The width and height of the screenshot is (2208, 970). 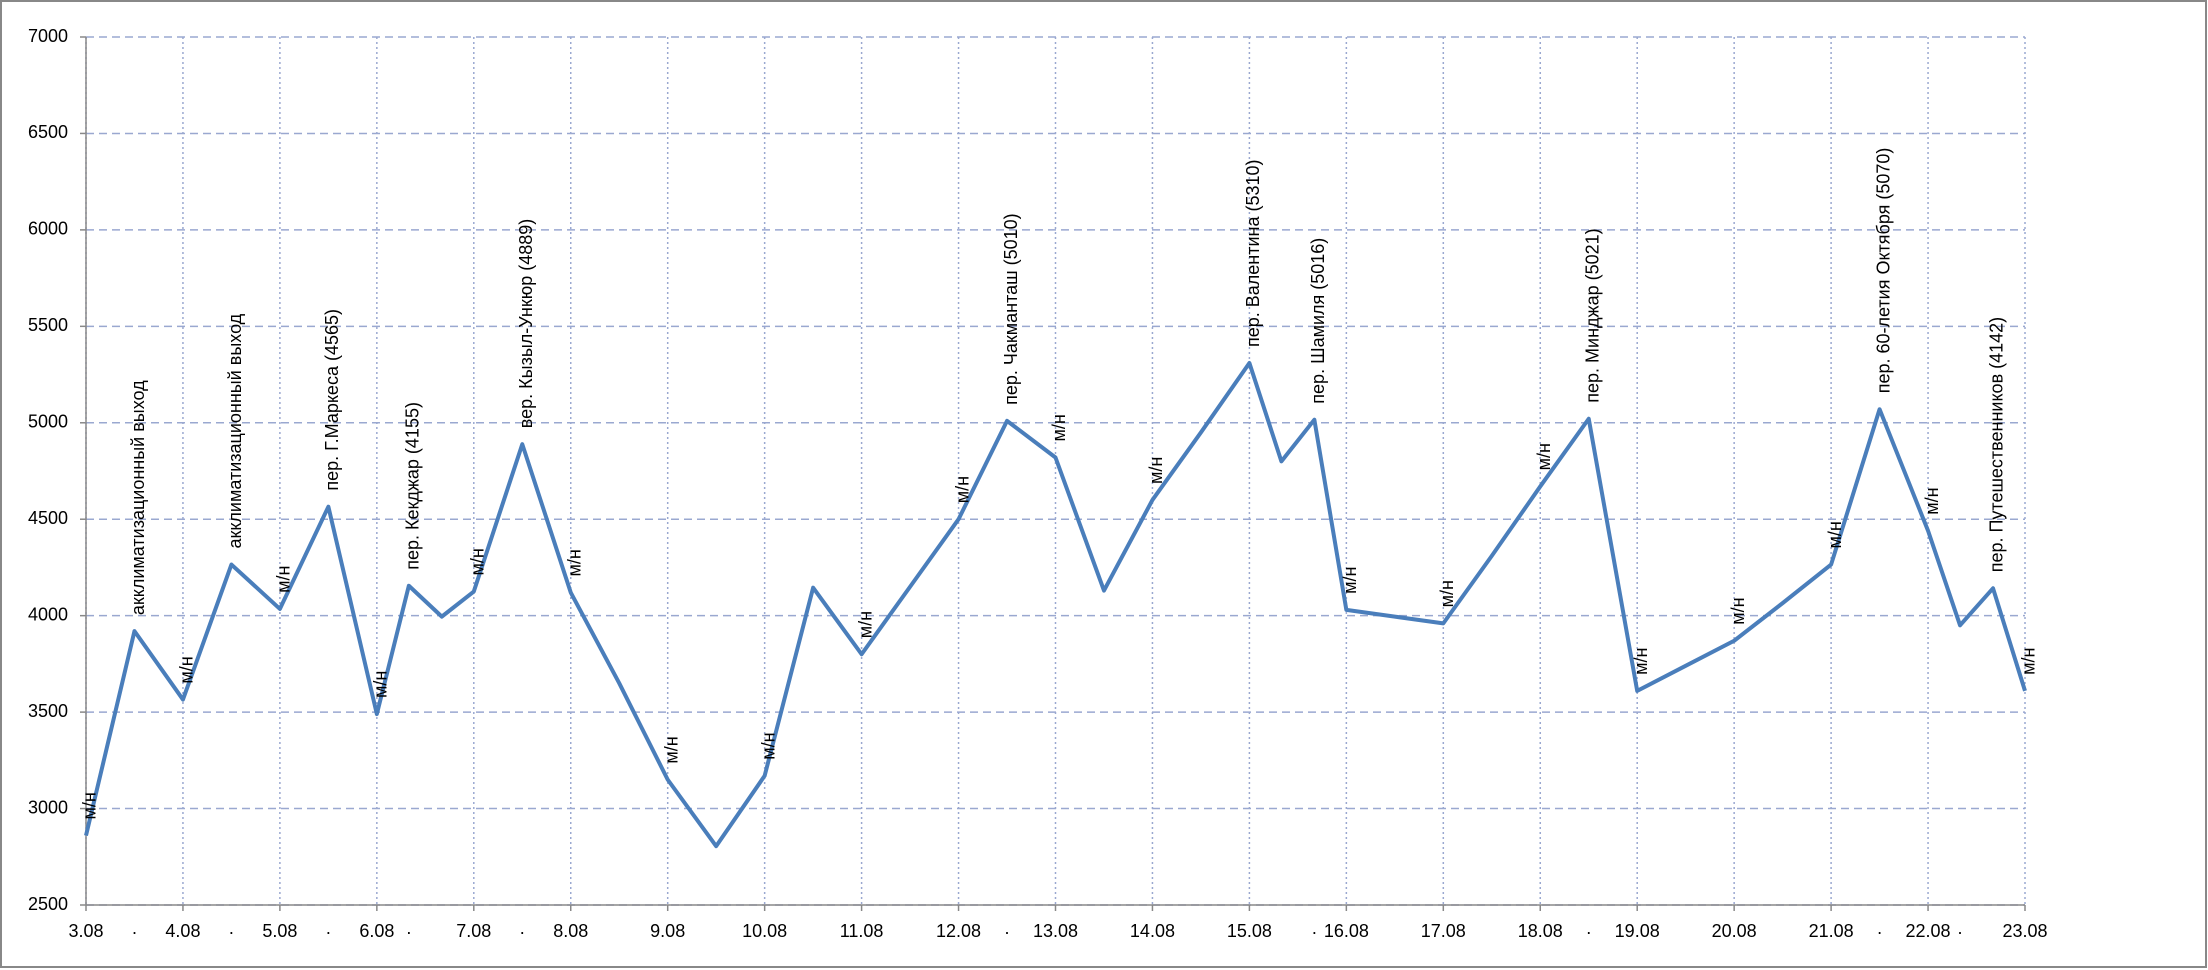 I want to click on x-tick-label: 13.08, so click(x=1055, y=931).